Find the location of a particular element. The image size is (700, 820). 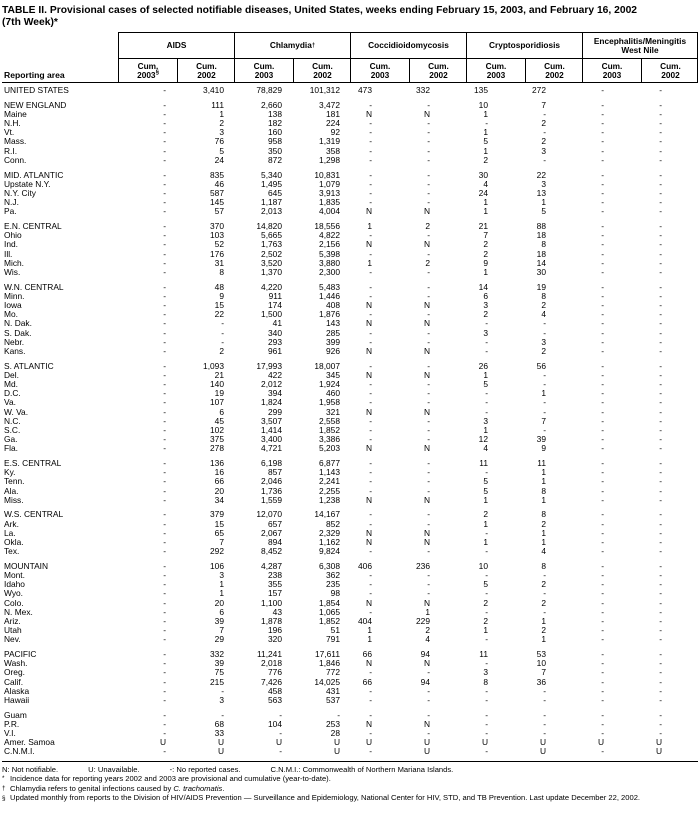

row-area-label: Del. is located at coordinates (11, 375).